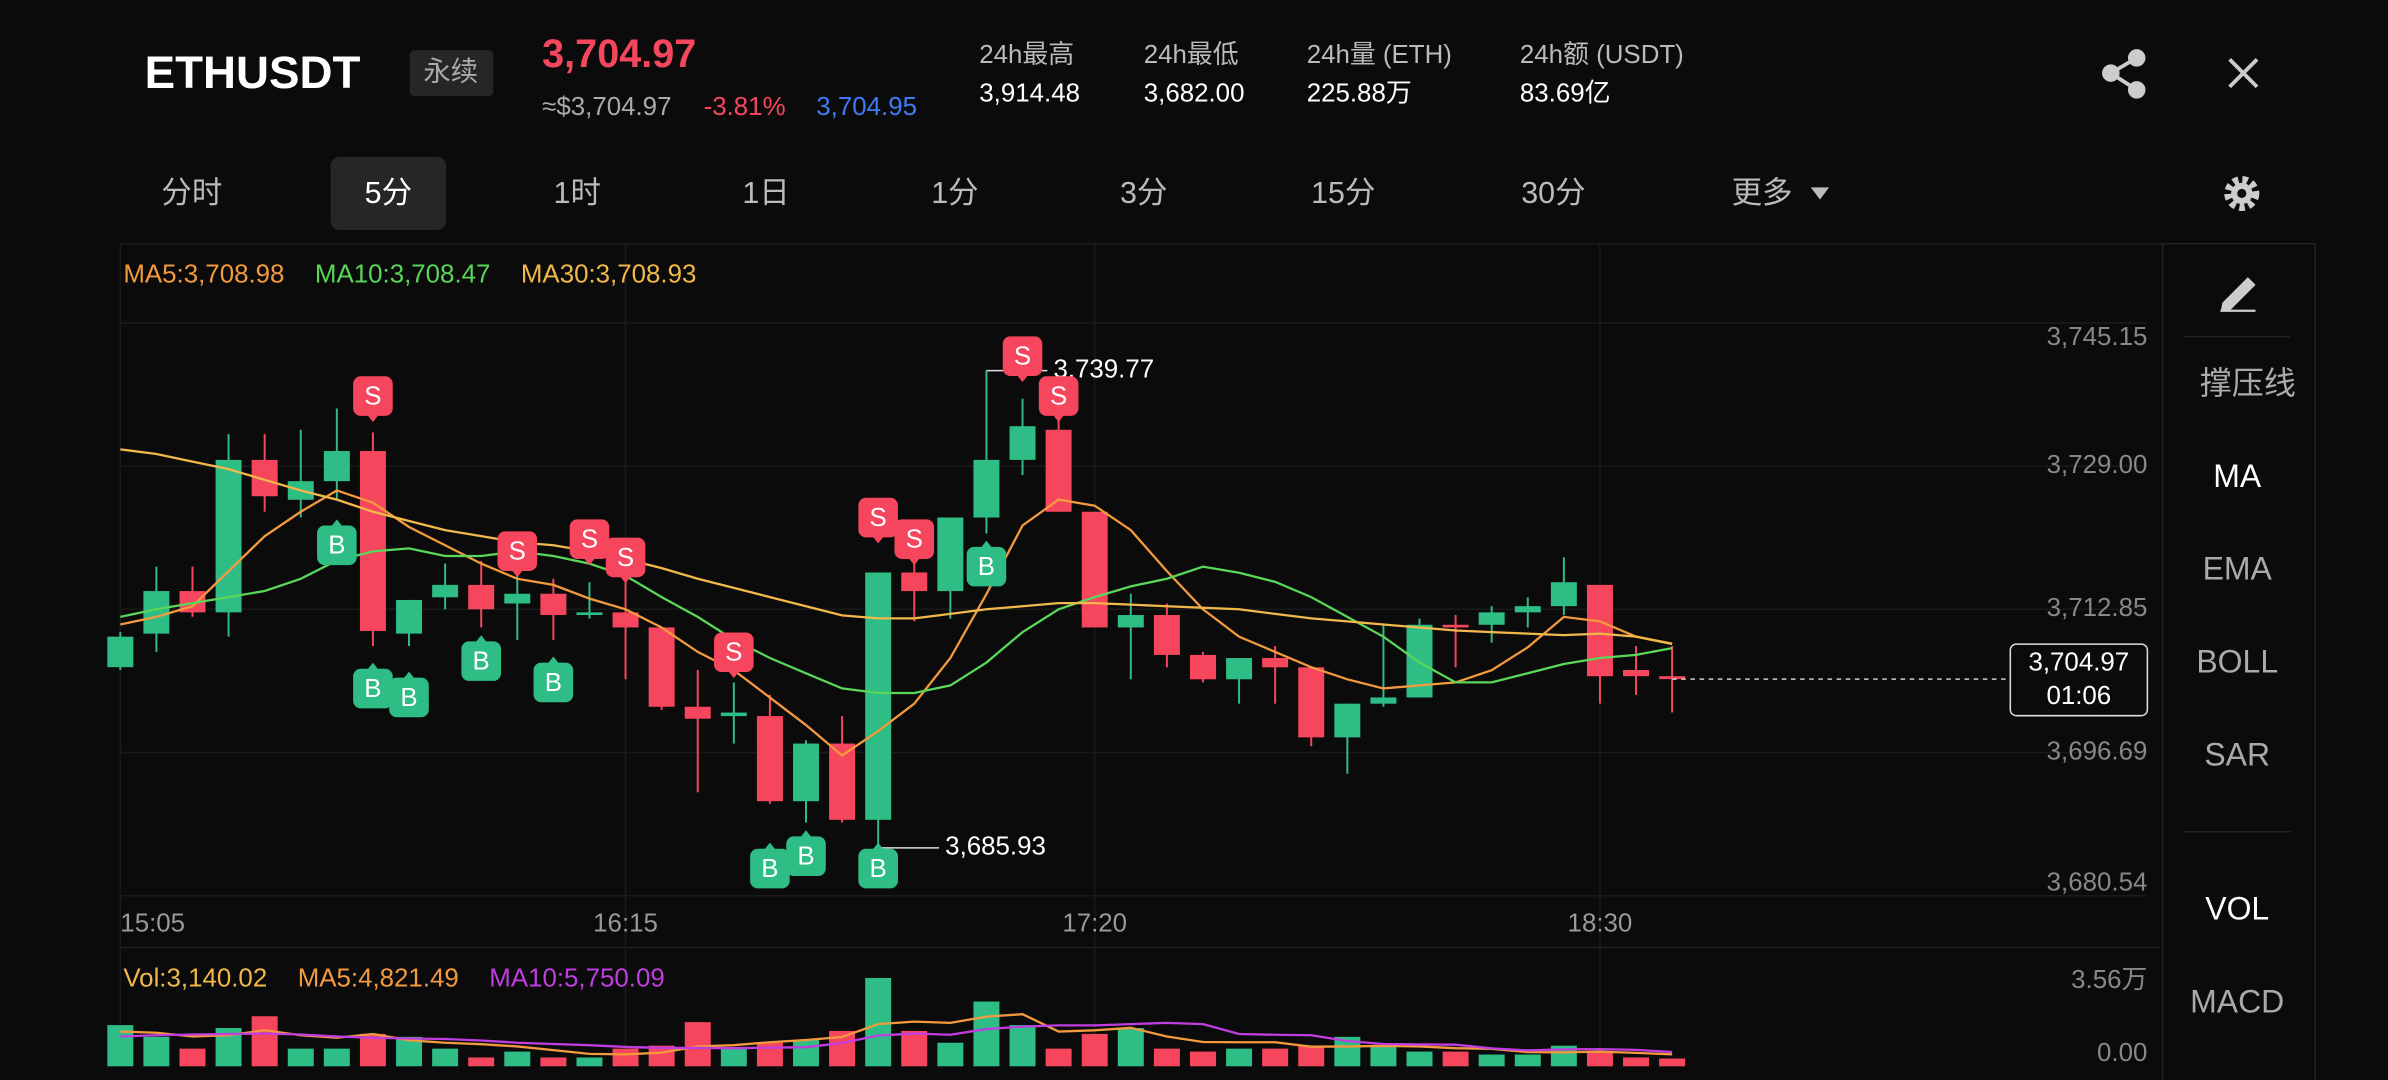 This screenshot has width=2388, height=1080. I want to click on stat-label: 24h量 (ETH), so click(1379, 55).